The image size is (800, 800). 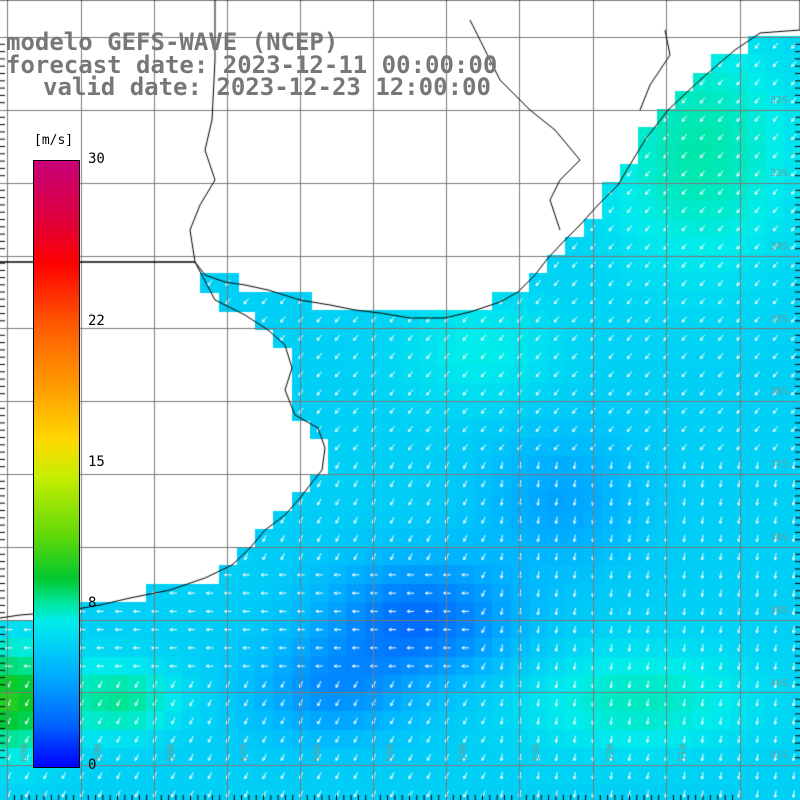 I want to click on colorbar, so click(x=56, y=464).